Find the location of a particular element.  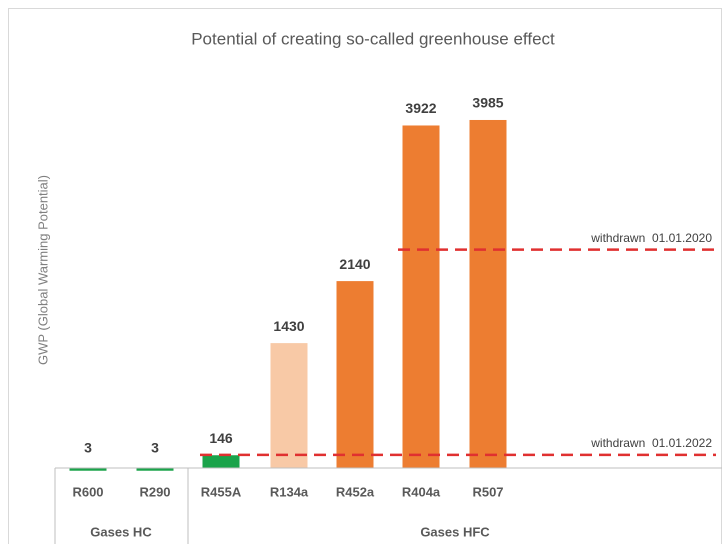

x-tick-label: R452a is located at coordinates (355, 491).